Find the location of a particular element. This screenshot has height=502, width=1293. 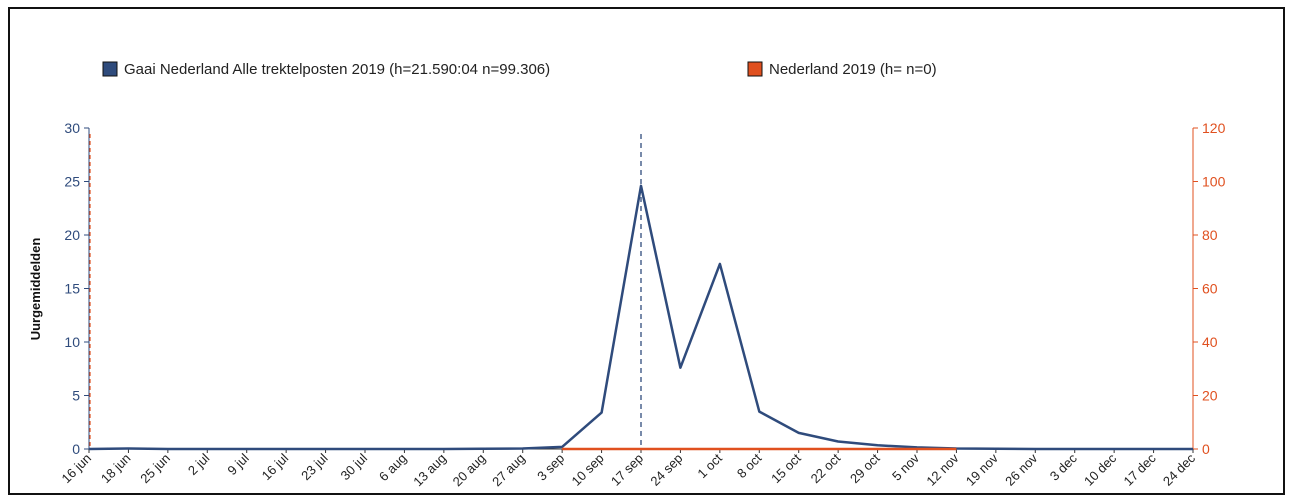

y-axis-label: Uurgemiddelden is located at coordinates (35, 289).